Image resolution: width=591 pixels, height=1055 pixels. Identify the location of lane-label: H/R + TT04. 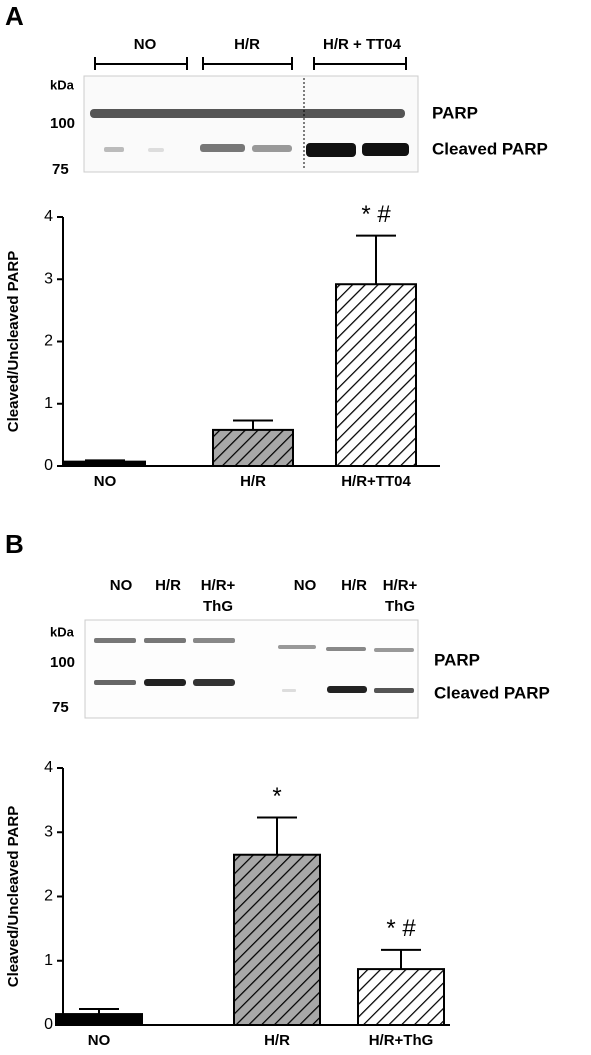
(362, 44).